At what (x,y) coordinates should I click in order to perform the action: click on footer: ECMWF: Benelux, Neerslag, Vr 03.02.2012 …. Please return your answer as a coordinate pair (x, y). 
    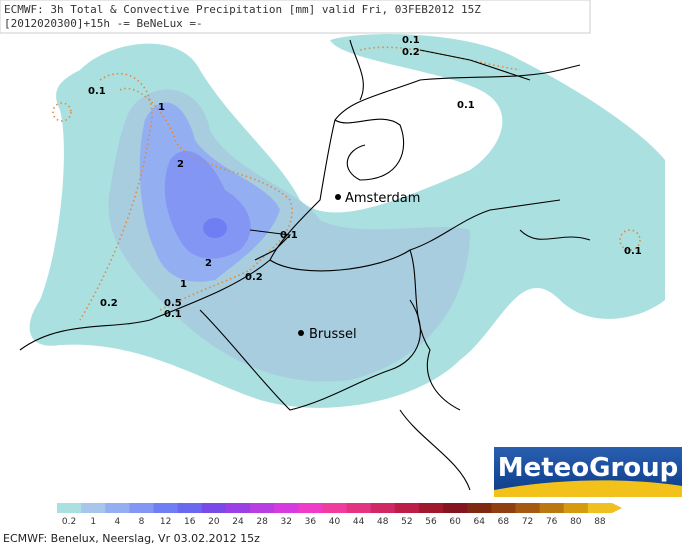
    Looking at the image, I should click on (131, 538).